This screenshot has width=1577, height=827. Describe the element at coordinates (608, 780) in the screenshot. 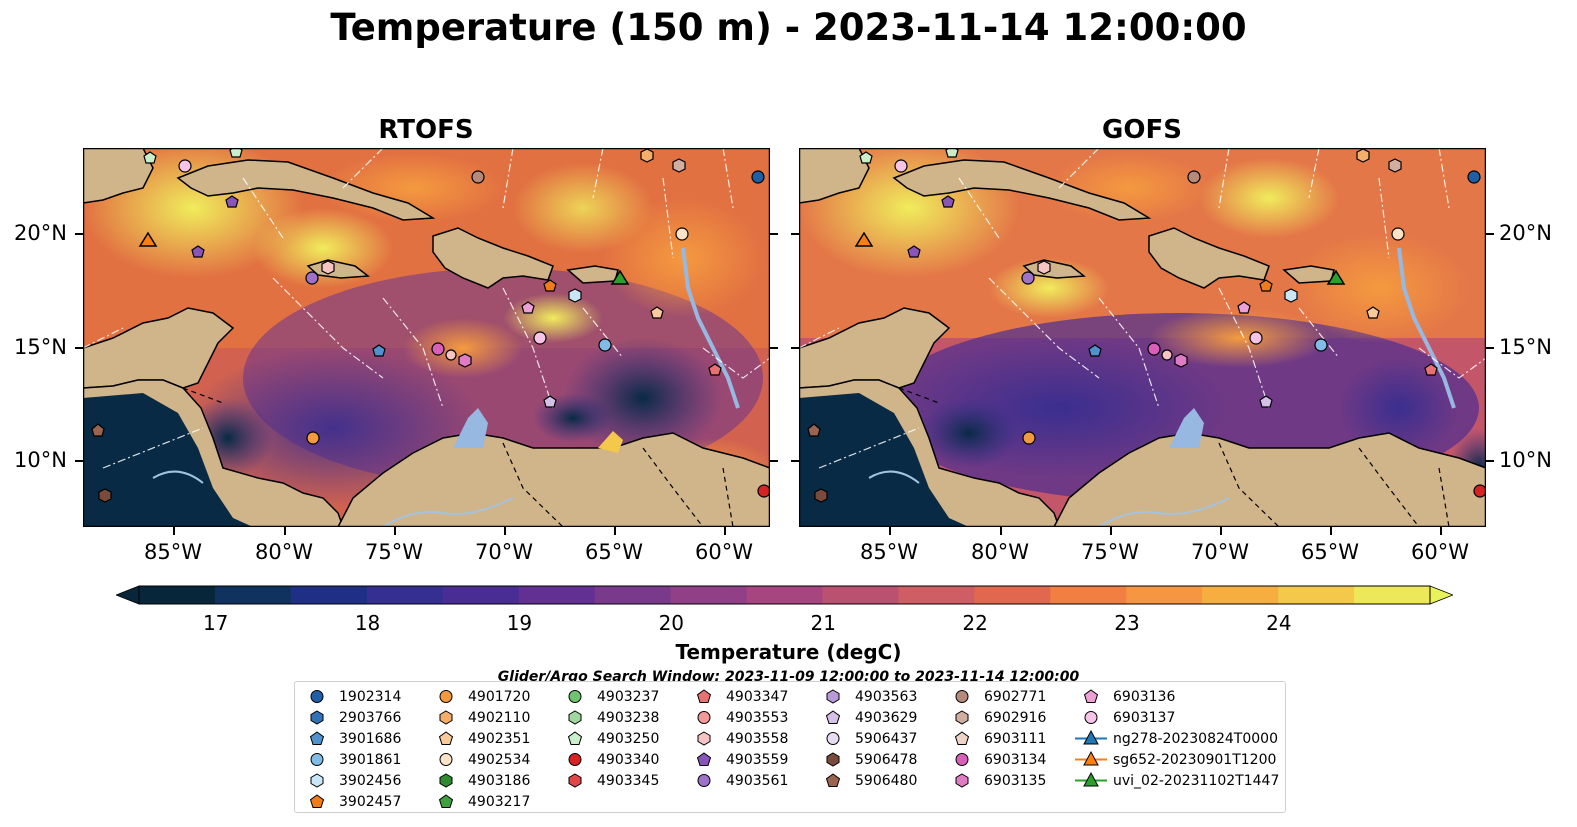

I see `legend-entry: 4903345` at that location.